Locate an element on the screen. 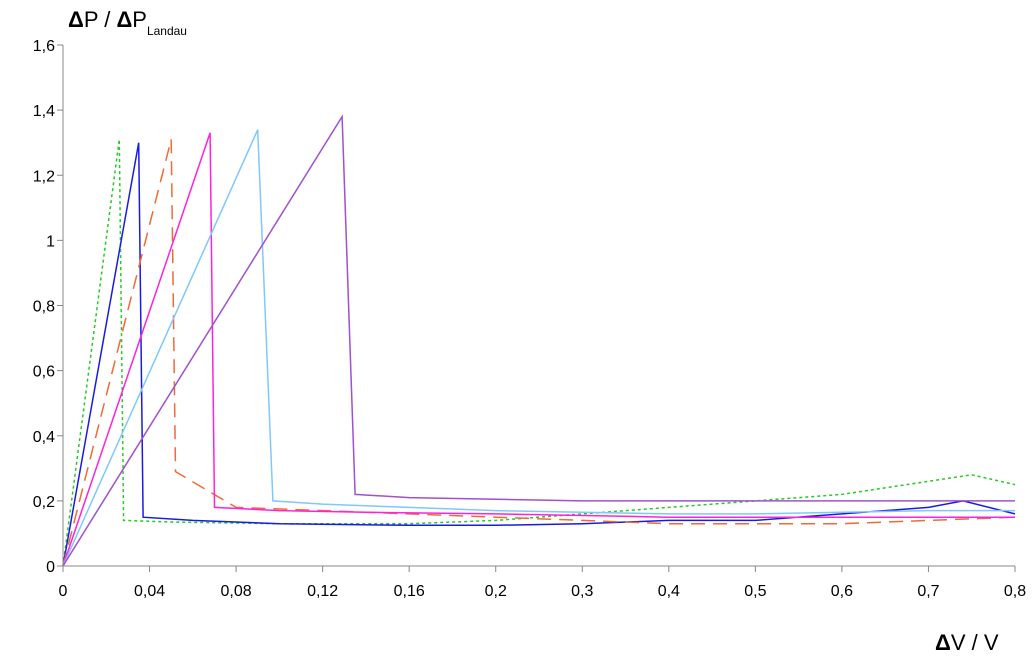  y-tick-label: 1,6 is located at coordinates (44, 46).